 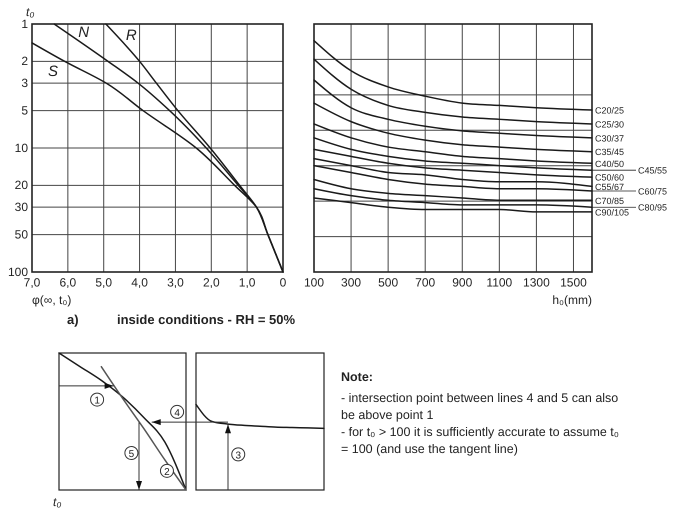 I want to click on y-tick-label: 2, so click(x=24, y=61).